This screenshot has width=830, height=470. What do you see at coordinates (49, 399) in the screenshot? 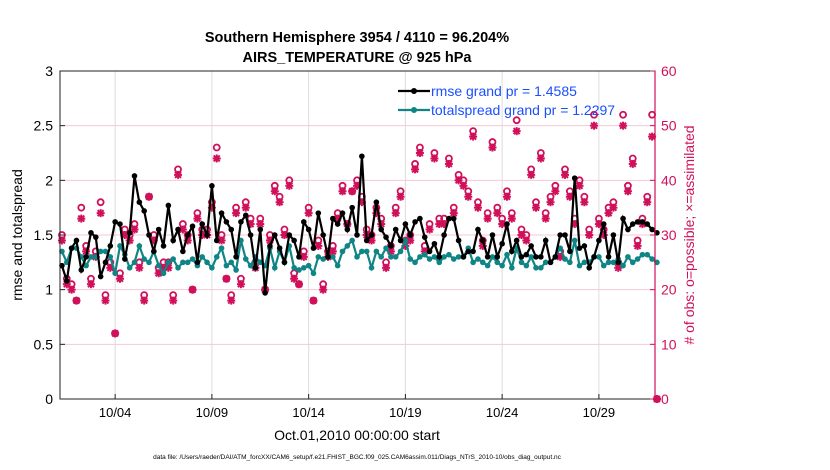
I see `y-tick-label: 0` at bounding box center [49, 399].